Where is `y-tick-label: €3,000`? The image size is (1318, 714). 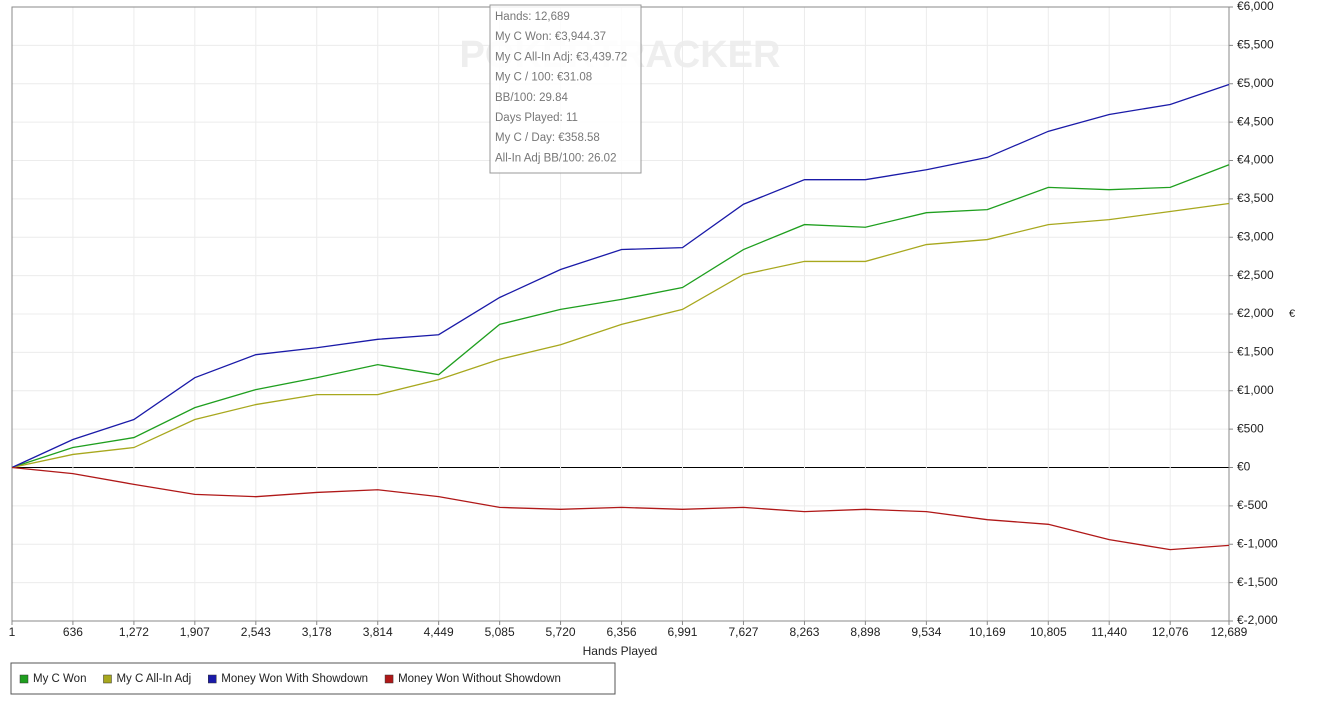
y-tick-label: €3,000 is located at coordinates (1255, 236).